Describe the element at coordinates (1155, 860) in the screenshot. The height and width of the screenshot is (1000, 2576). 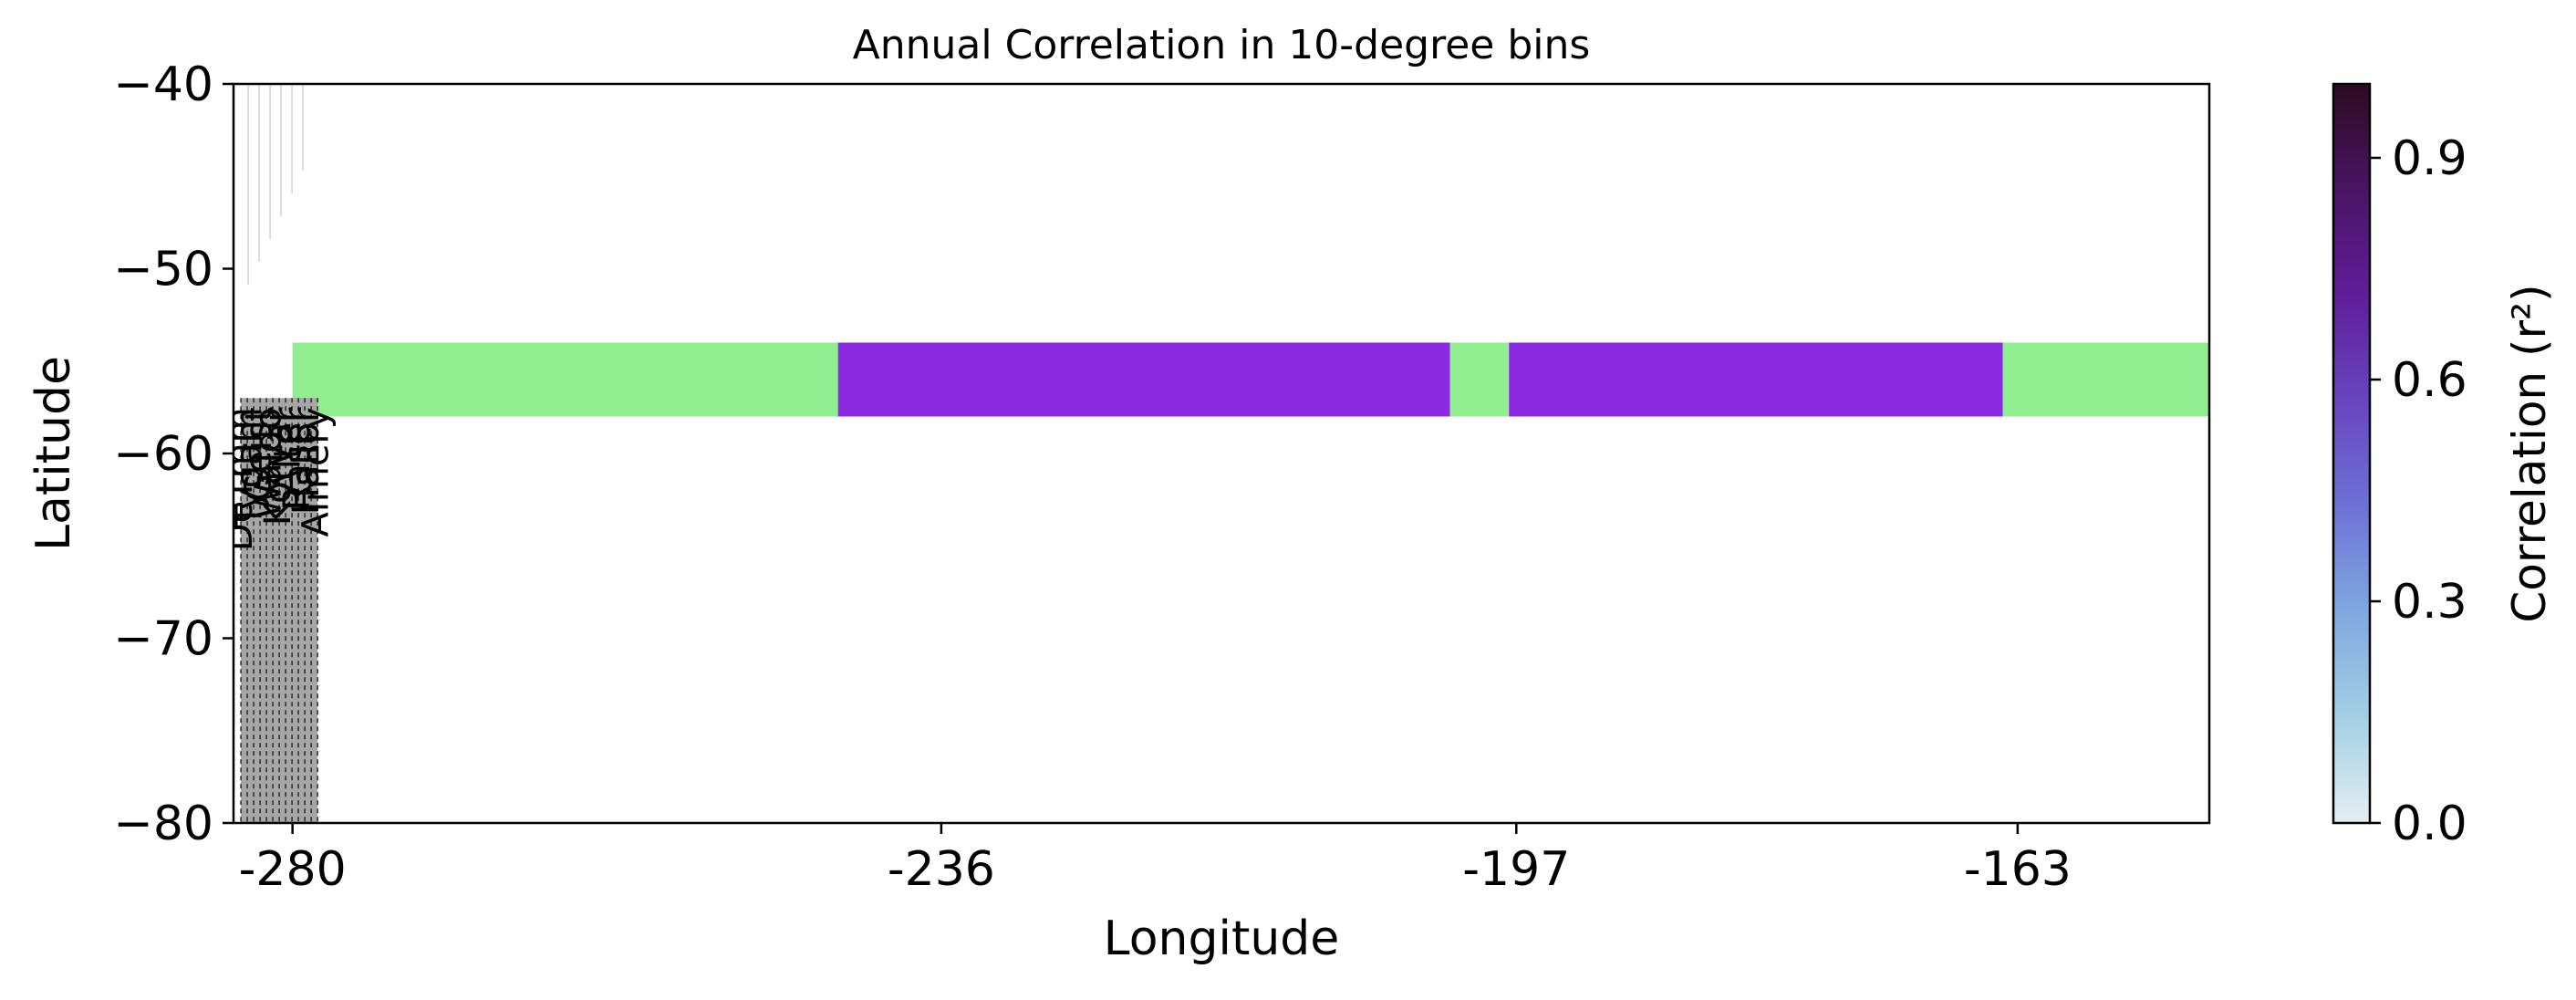
I see `x-axis: -280 -236 -197 -163` at that location.